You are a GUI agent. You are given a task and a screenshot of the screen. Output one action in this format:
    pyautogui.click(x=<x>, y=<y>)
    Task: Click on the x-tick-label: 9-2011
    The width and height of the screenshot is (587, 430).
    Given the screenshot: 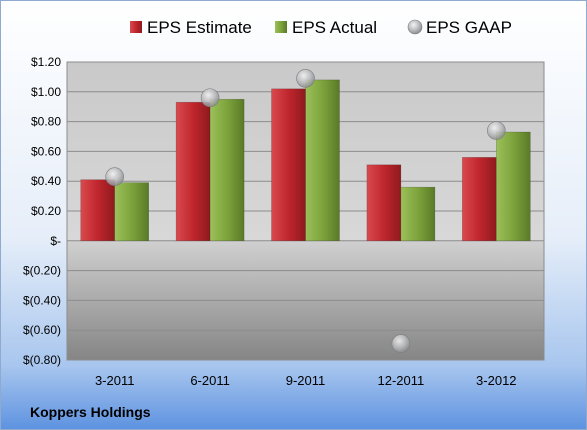 What is the action you would take?
    pyautogui.click(x=306, y=380)
    